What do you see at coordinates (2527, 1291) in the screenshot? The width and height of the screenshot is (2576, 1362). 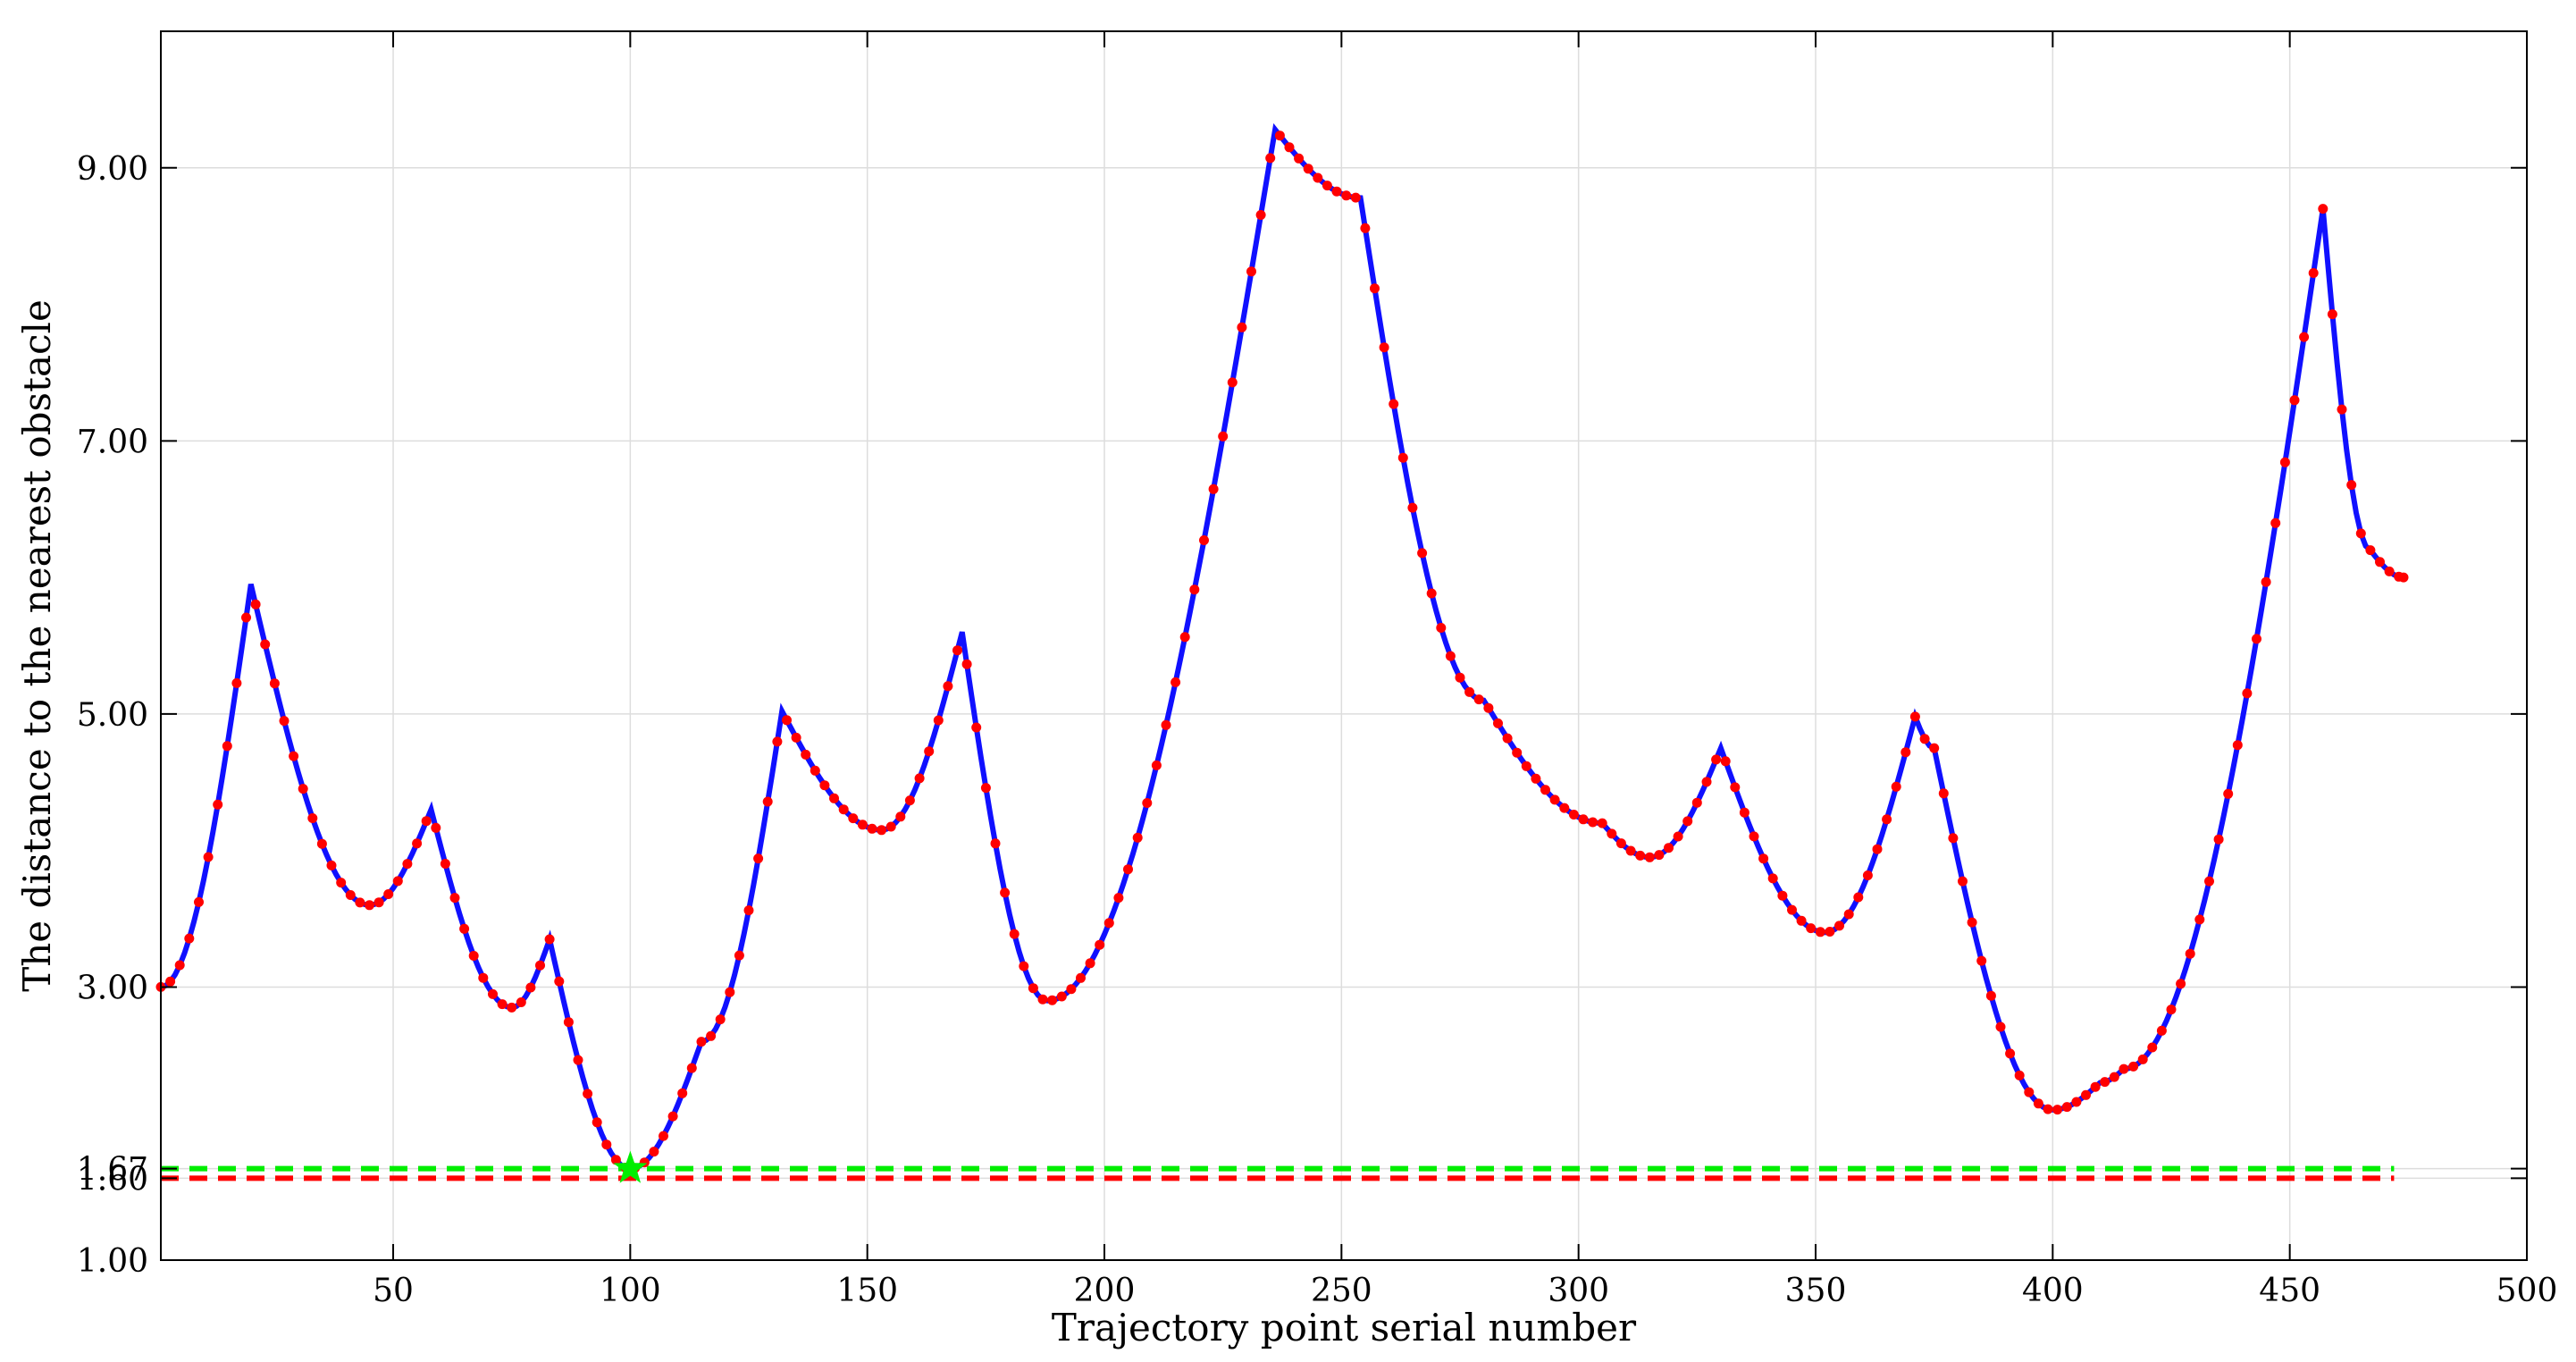 I see `x-tick-label: 500` at bounding box center [2527, 1291].